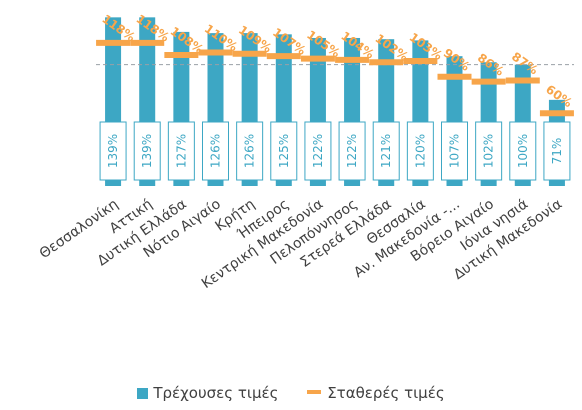 The width and height of the screenshot is (582, 410). What do you see at coordinates (143, 393) in the screenshot?
I see `legend-swatch-current` at bounding box center [143, 393].